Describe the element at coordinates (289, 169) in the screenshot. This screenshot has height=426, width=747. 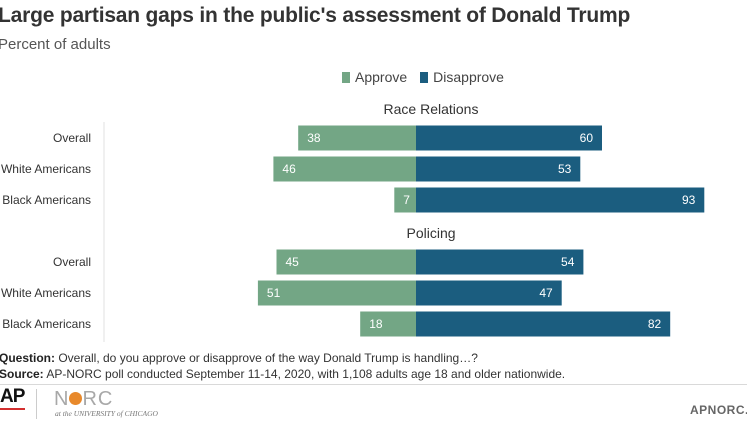
I see `approve-value-label: 46` at that location.